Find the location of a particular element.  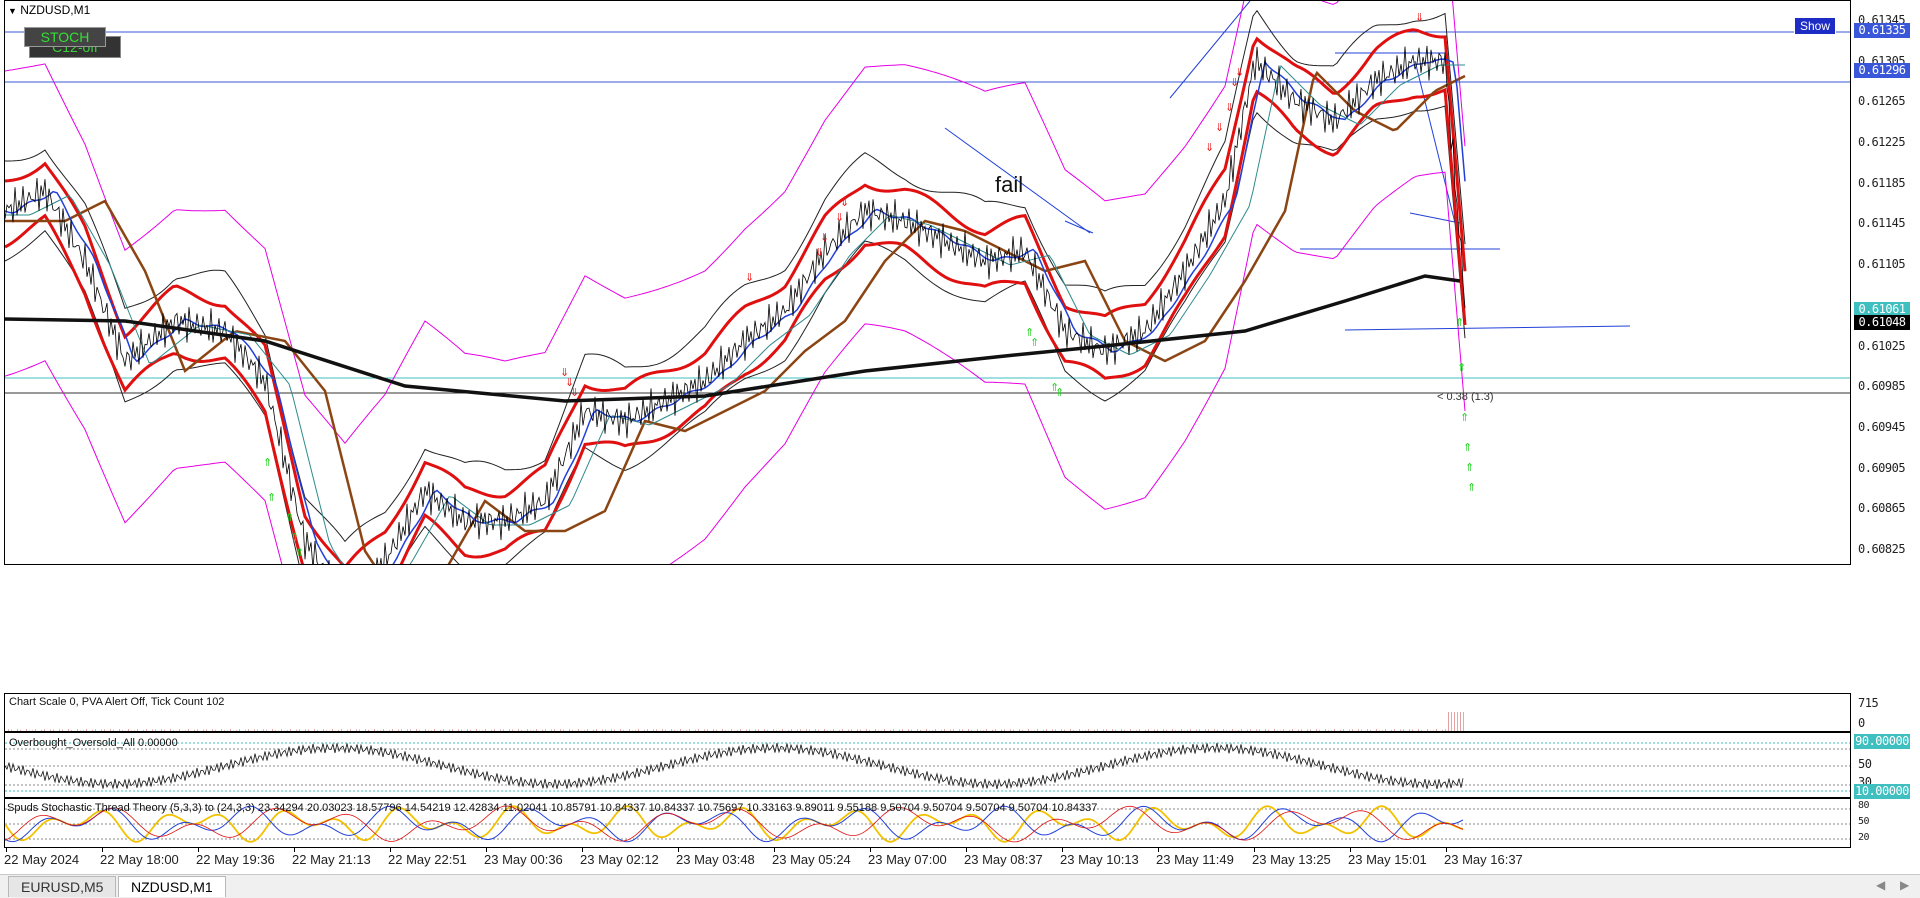

volume-scale-max: 715 is located at coordinates (1868, 703).